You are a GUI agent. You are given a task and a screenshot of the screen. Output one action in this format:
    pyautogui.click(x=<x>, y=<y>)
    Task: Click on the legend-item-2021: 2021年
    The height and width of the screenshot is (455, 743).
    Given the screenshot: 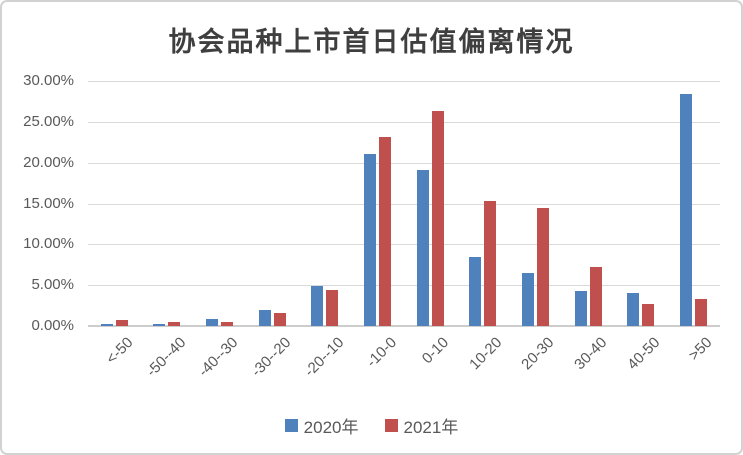 What is the action you would take?
    pyautogui.click(x=421, y=425)
    